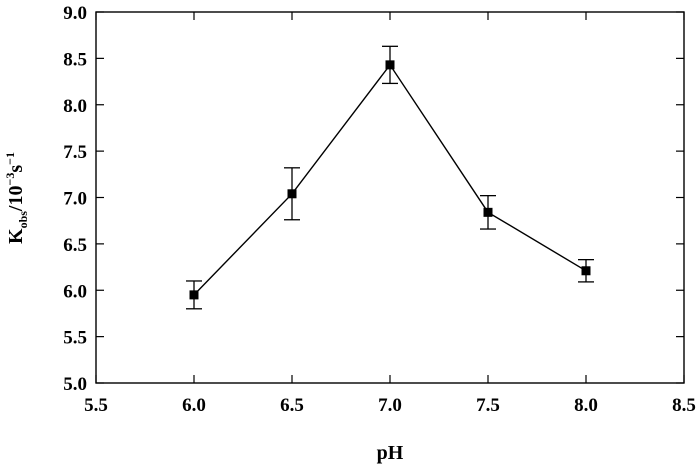 The width and height of the screenshot is (700, 469). I want to click on y-axis-title: Kobs/10−3s−1, so click(16, 198).